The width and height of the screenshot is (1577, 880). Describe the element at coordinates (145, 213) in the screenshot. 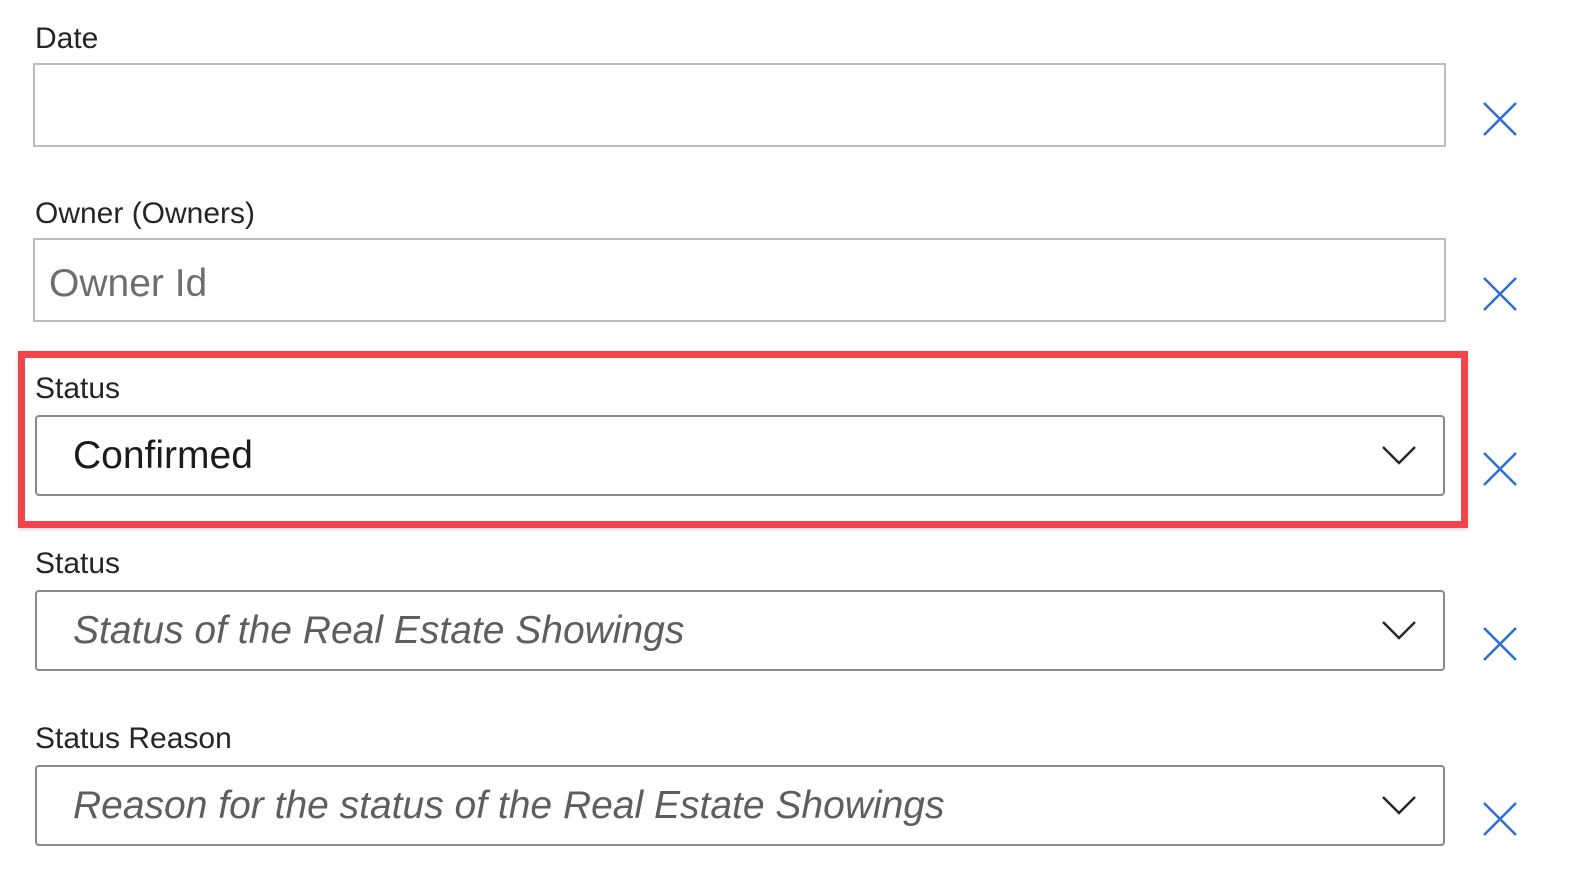

I see `owner-label: Owner (Owners)` at that location.